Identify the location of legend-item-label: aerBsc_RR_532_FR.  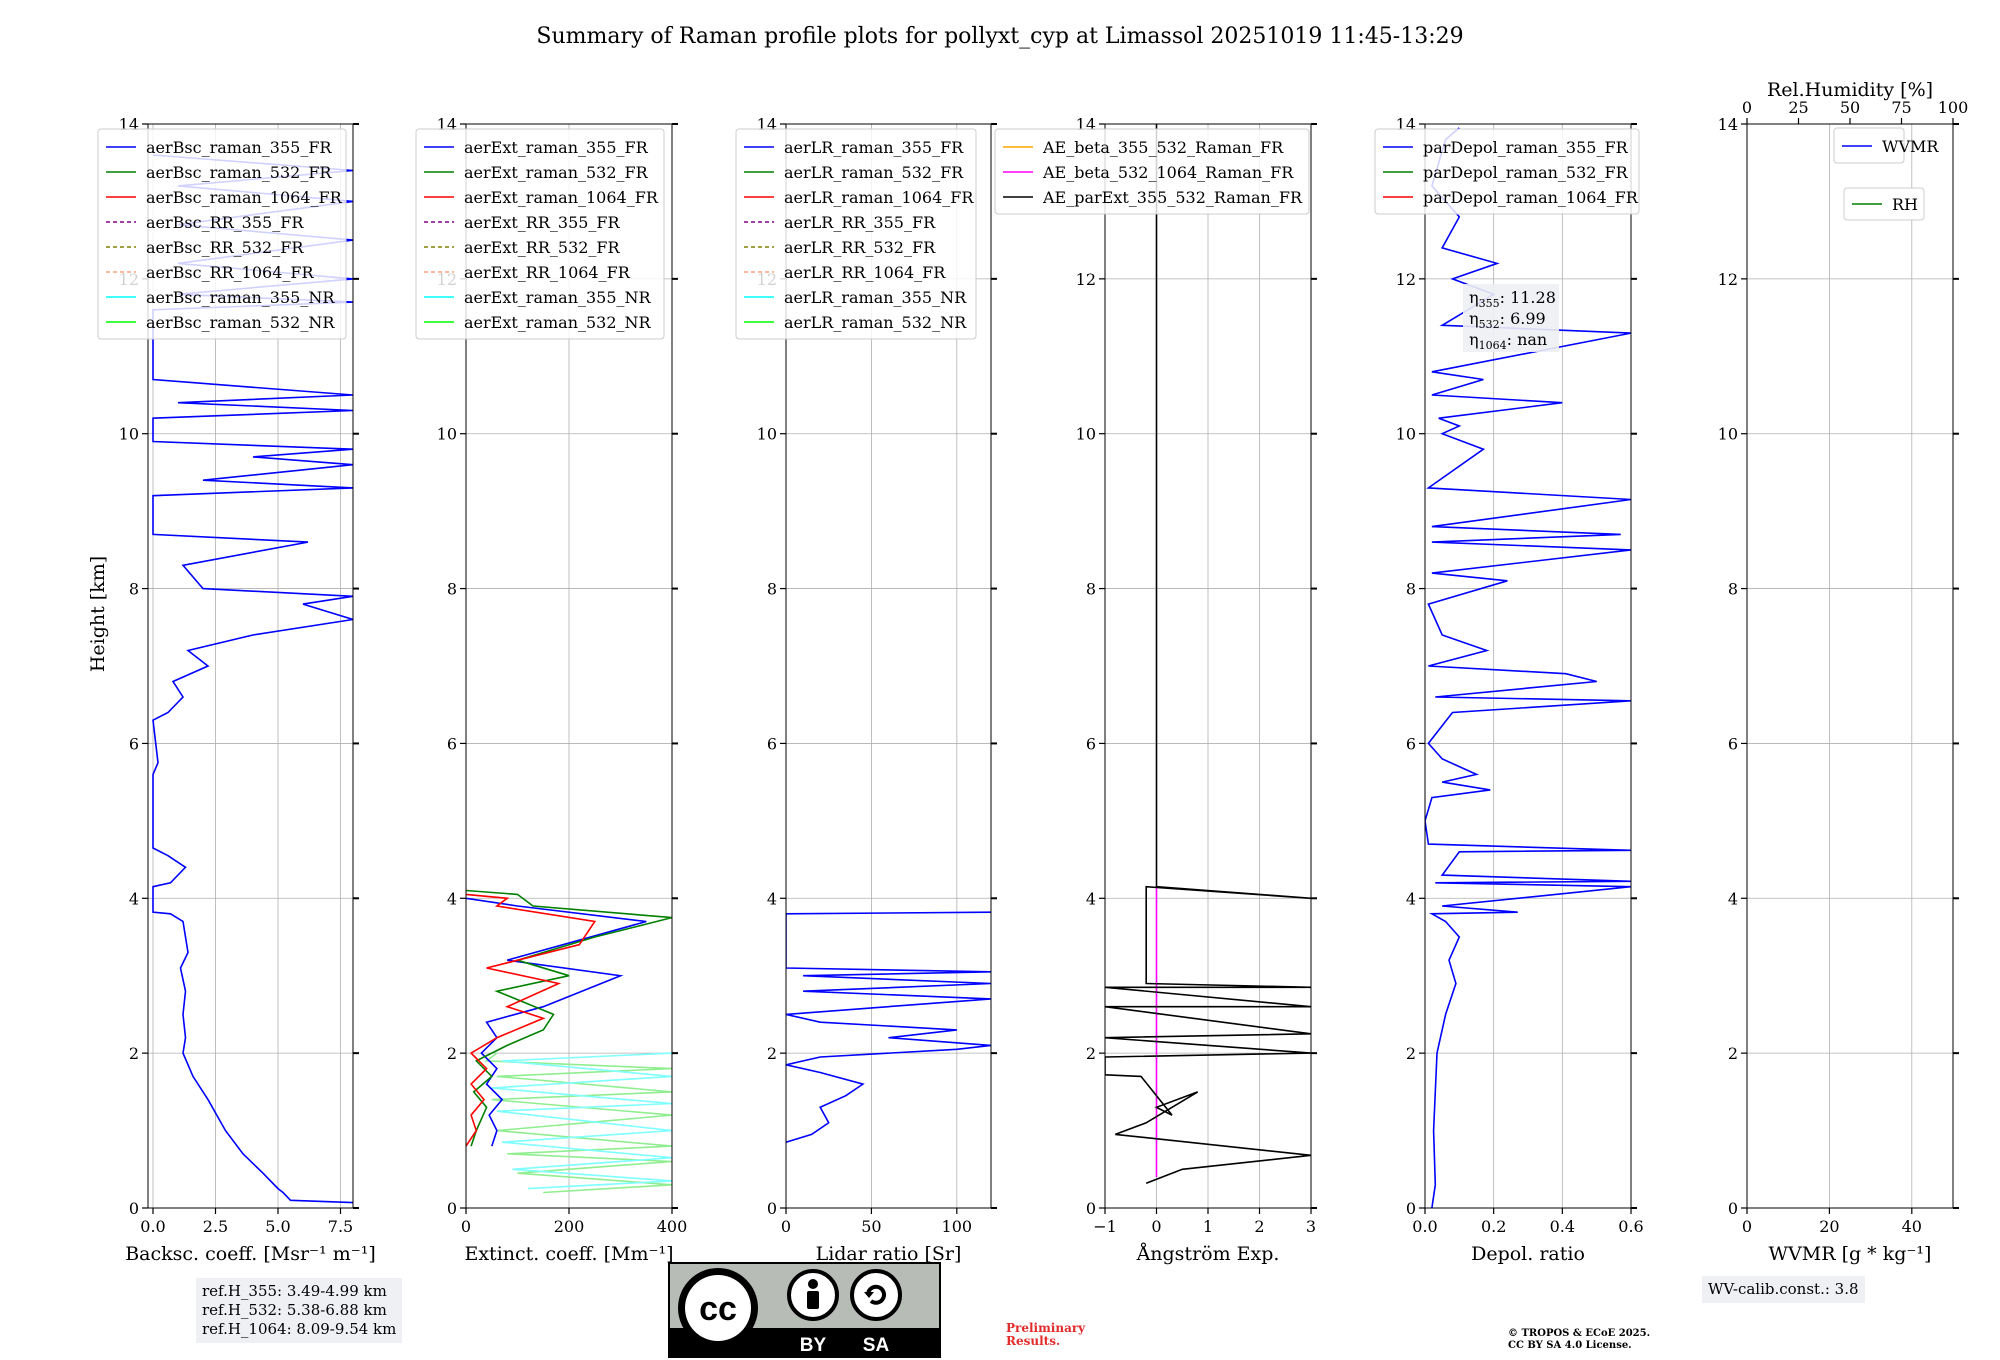
(225, 247).